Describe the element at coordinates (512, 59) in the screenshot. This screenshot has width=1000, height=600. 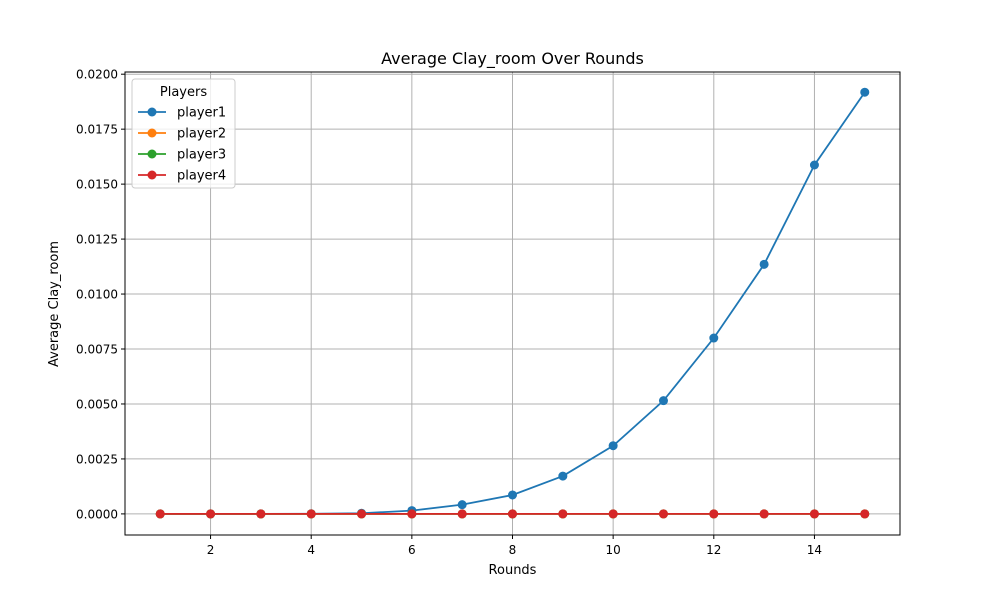
I see `chart-title: Average Clay_room Over Rounds` at that location.